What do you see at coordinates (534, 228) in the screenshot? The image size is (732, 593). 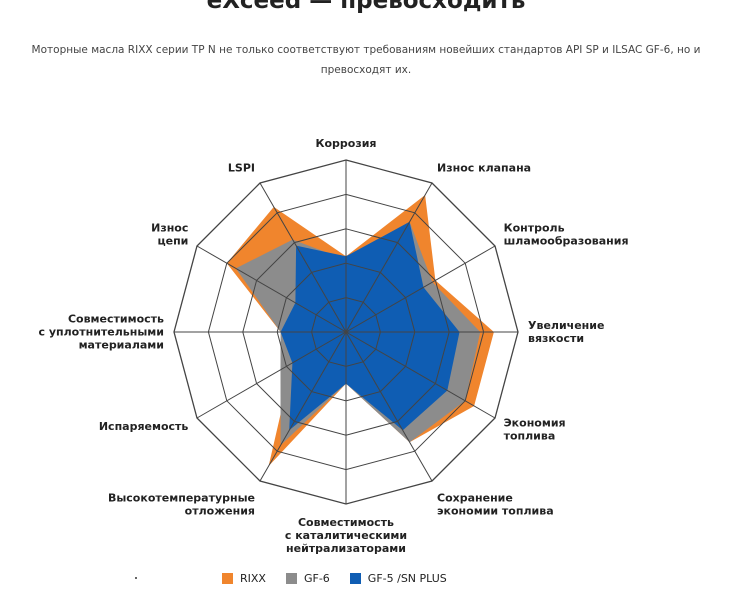 I see `axis-label-line: Контроль` at bounding box center [534, 228].